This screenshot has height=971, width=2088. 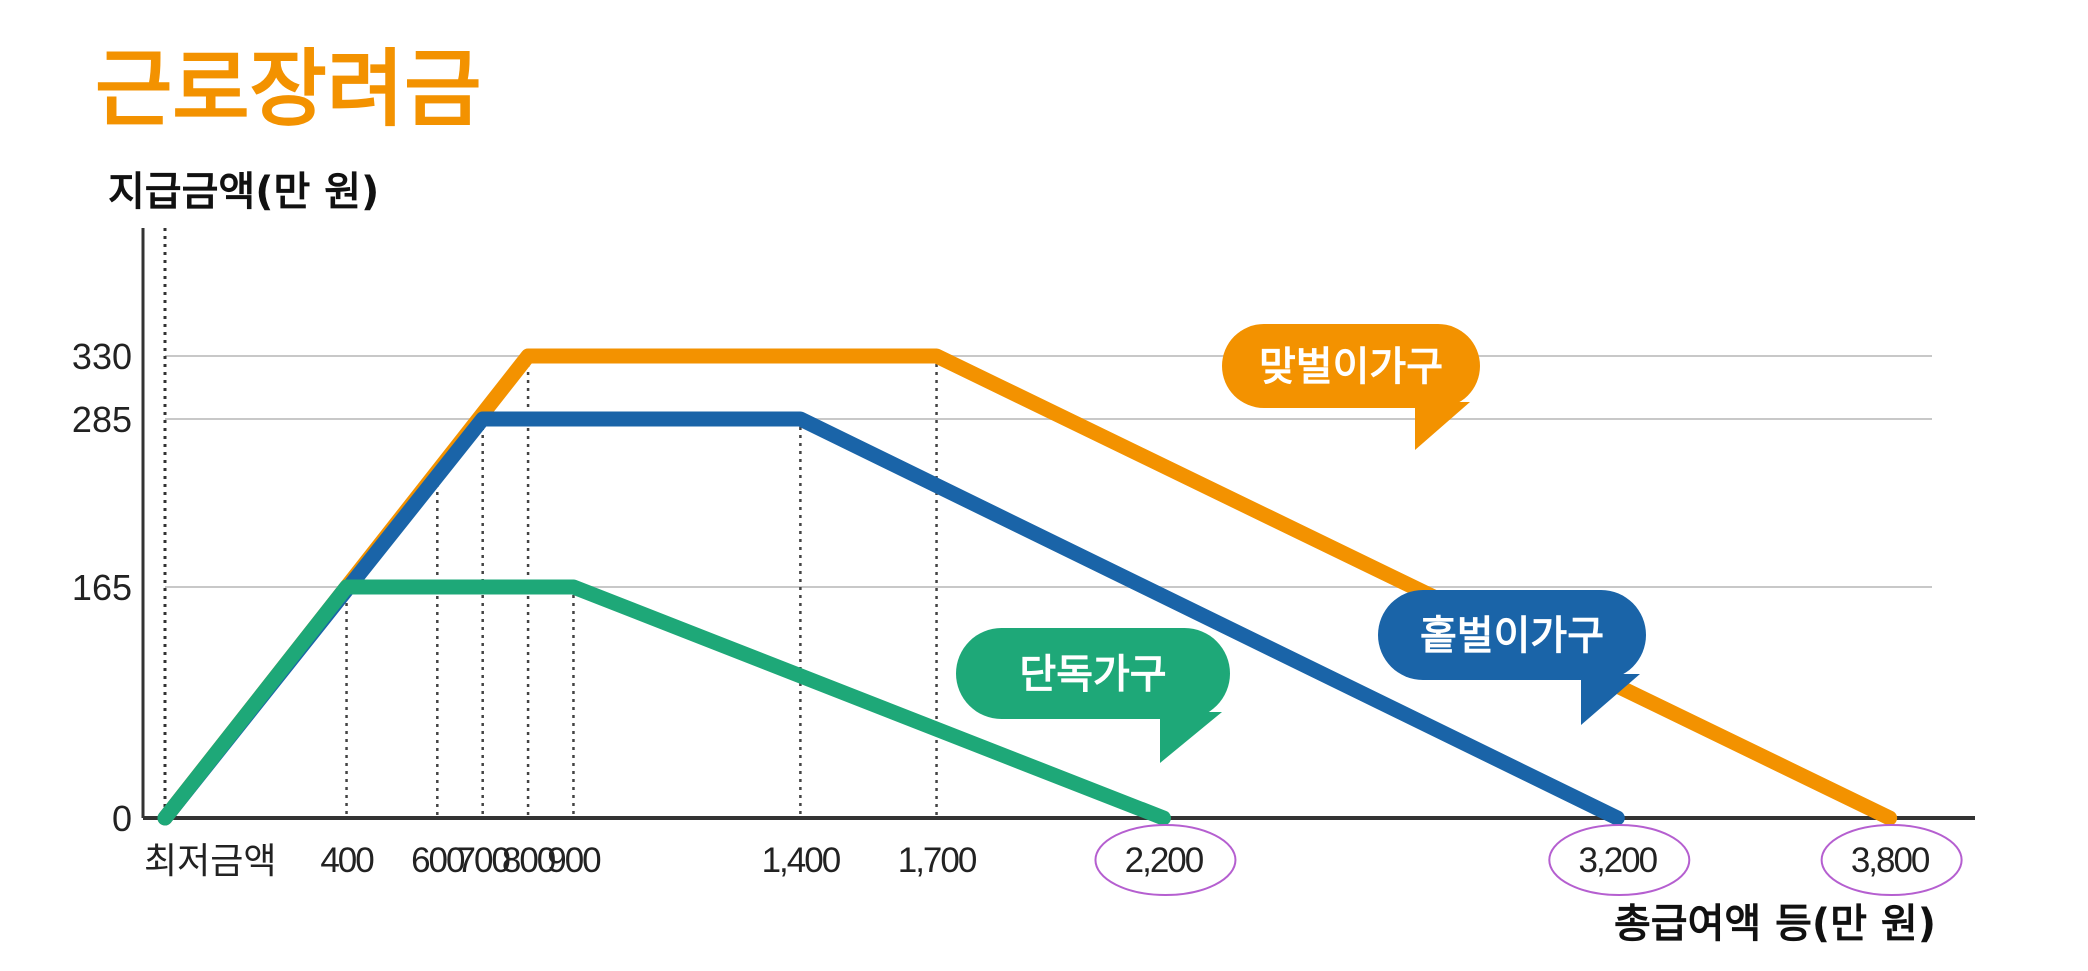 What do you see at coordinates (438, 860) in the screenshot?
I see `x-tick-label-600: 600` at bounding box center [438, 860].